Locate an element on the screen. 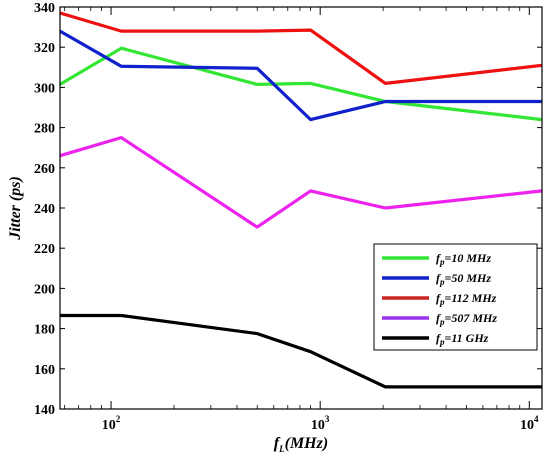 This screenshot has width=550, height=462. y-tick-label: 180 is located at coordinates (44, 330).